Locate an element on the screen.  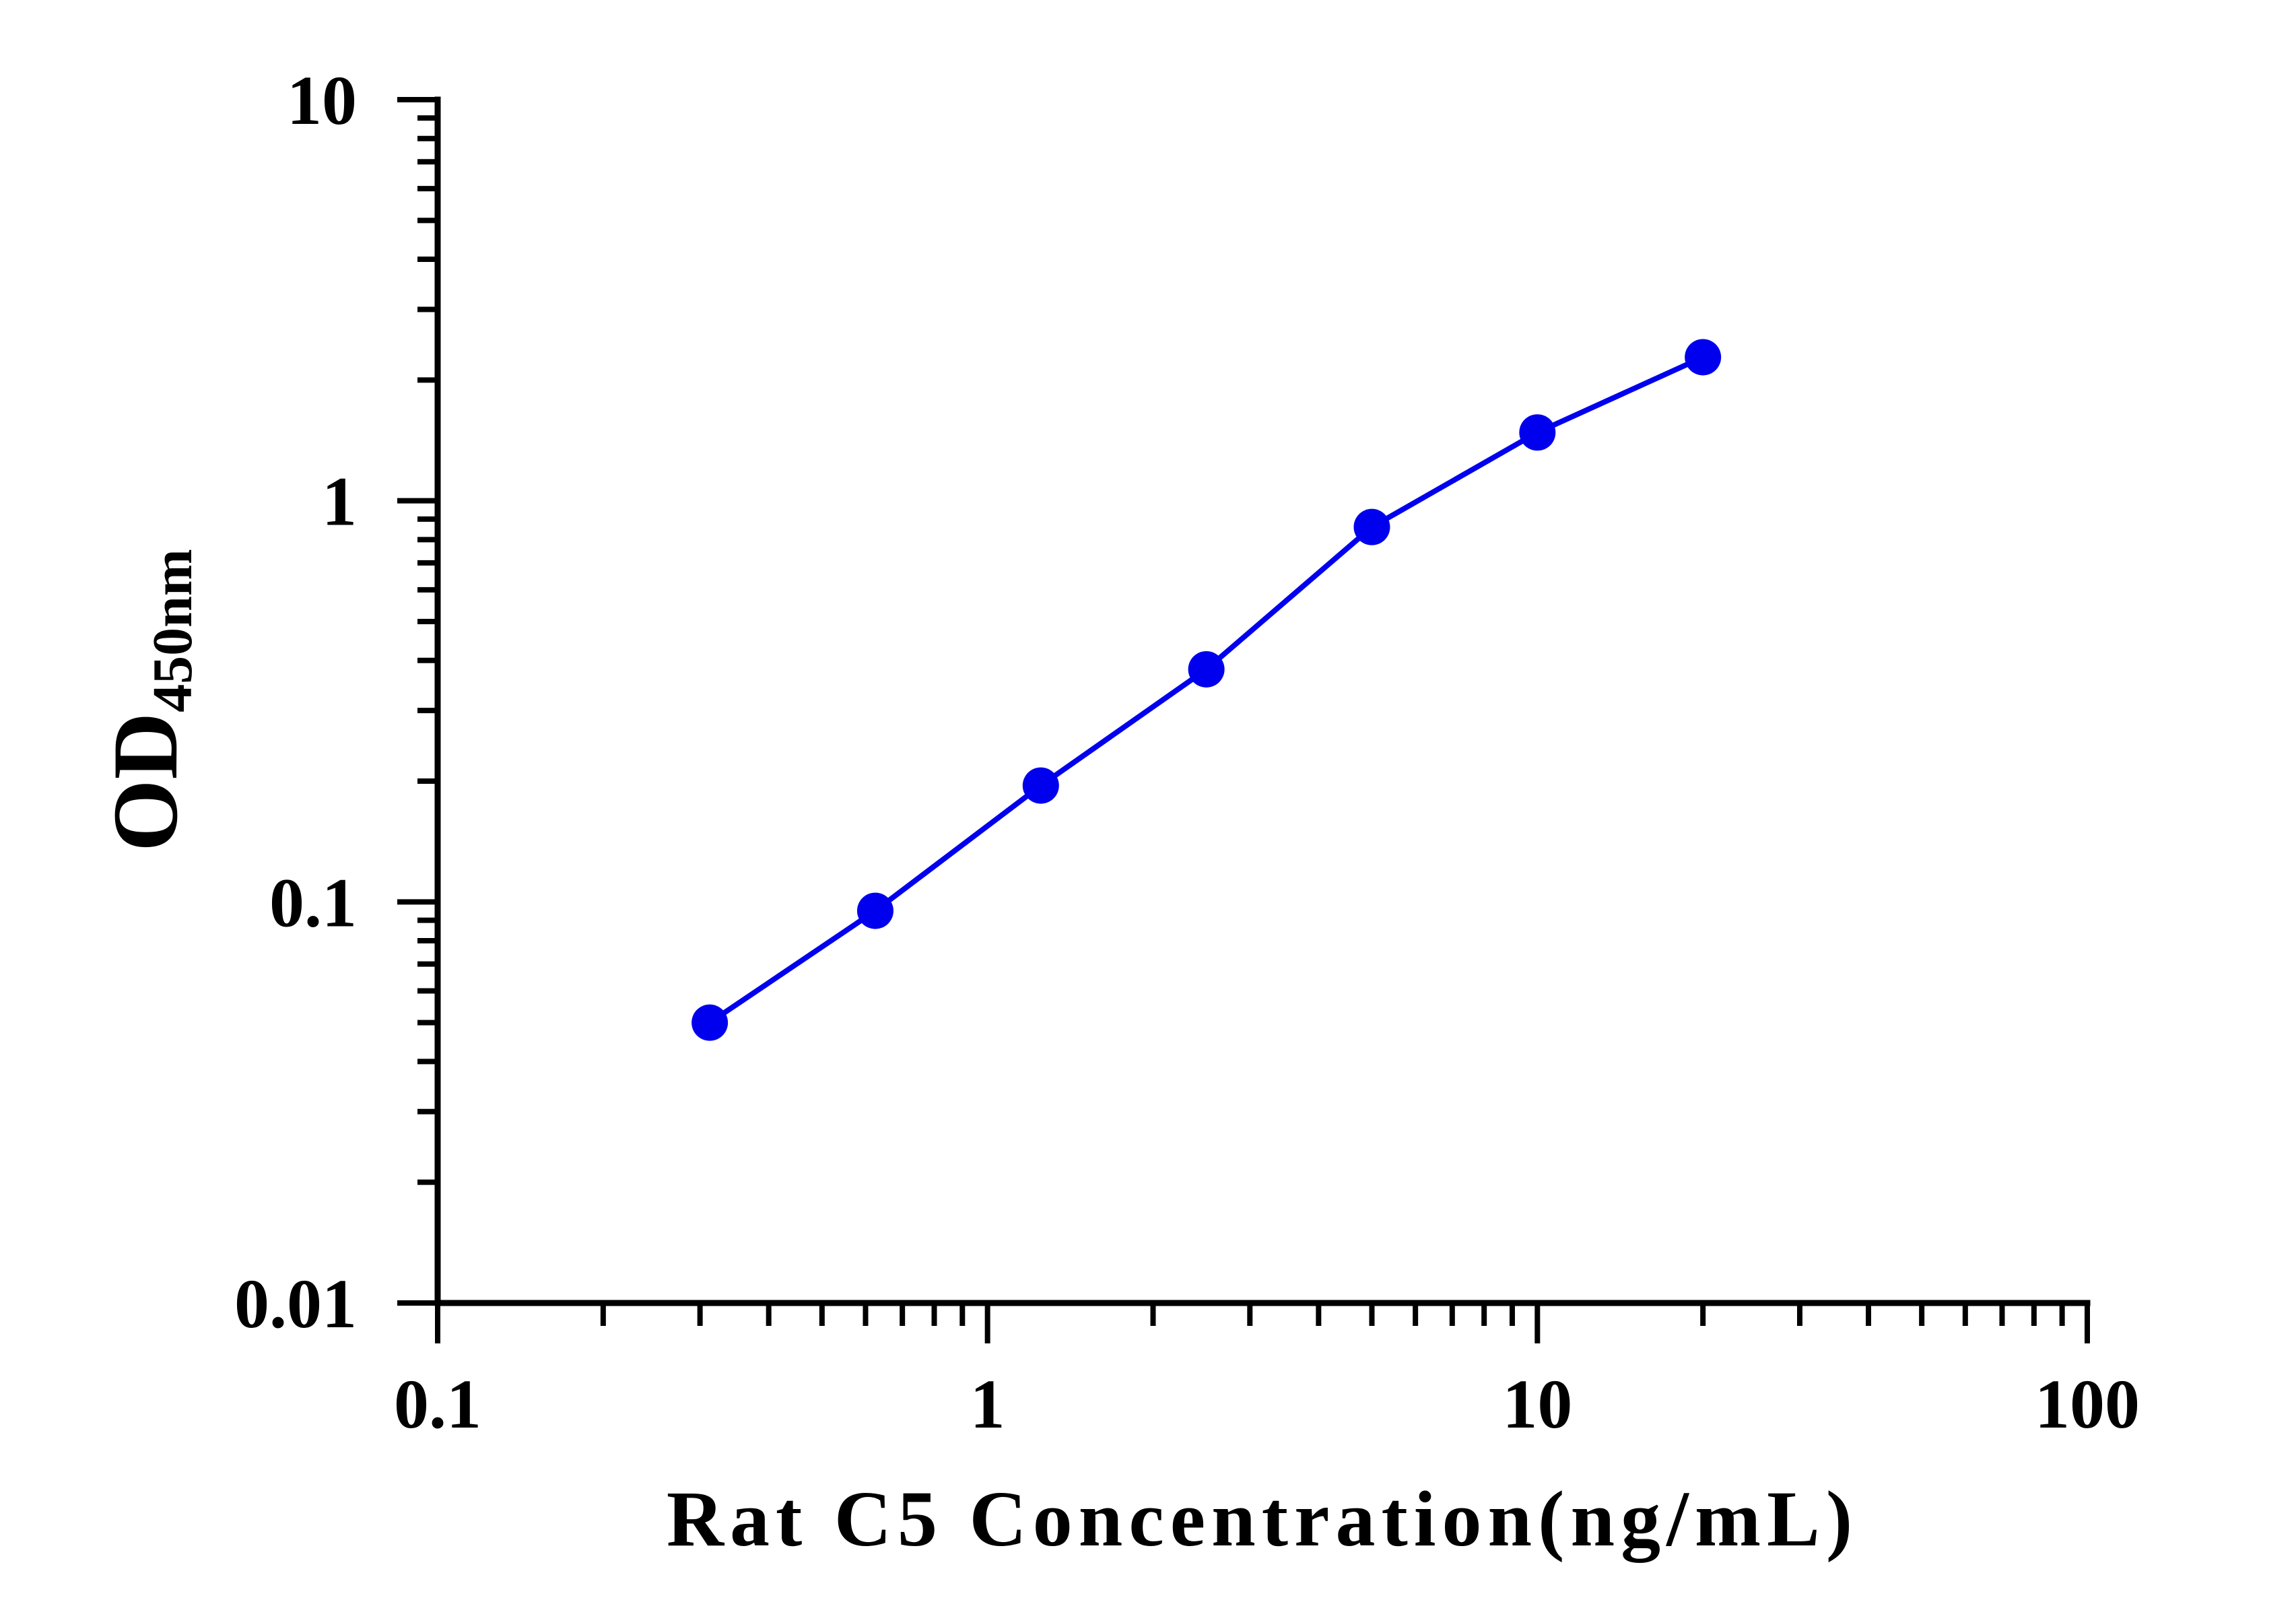
y-tick-label: 0.1 is located at coordinates (313, 902).